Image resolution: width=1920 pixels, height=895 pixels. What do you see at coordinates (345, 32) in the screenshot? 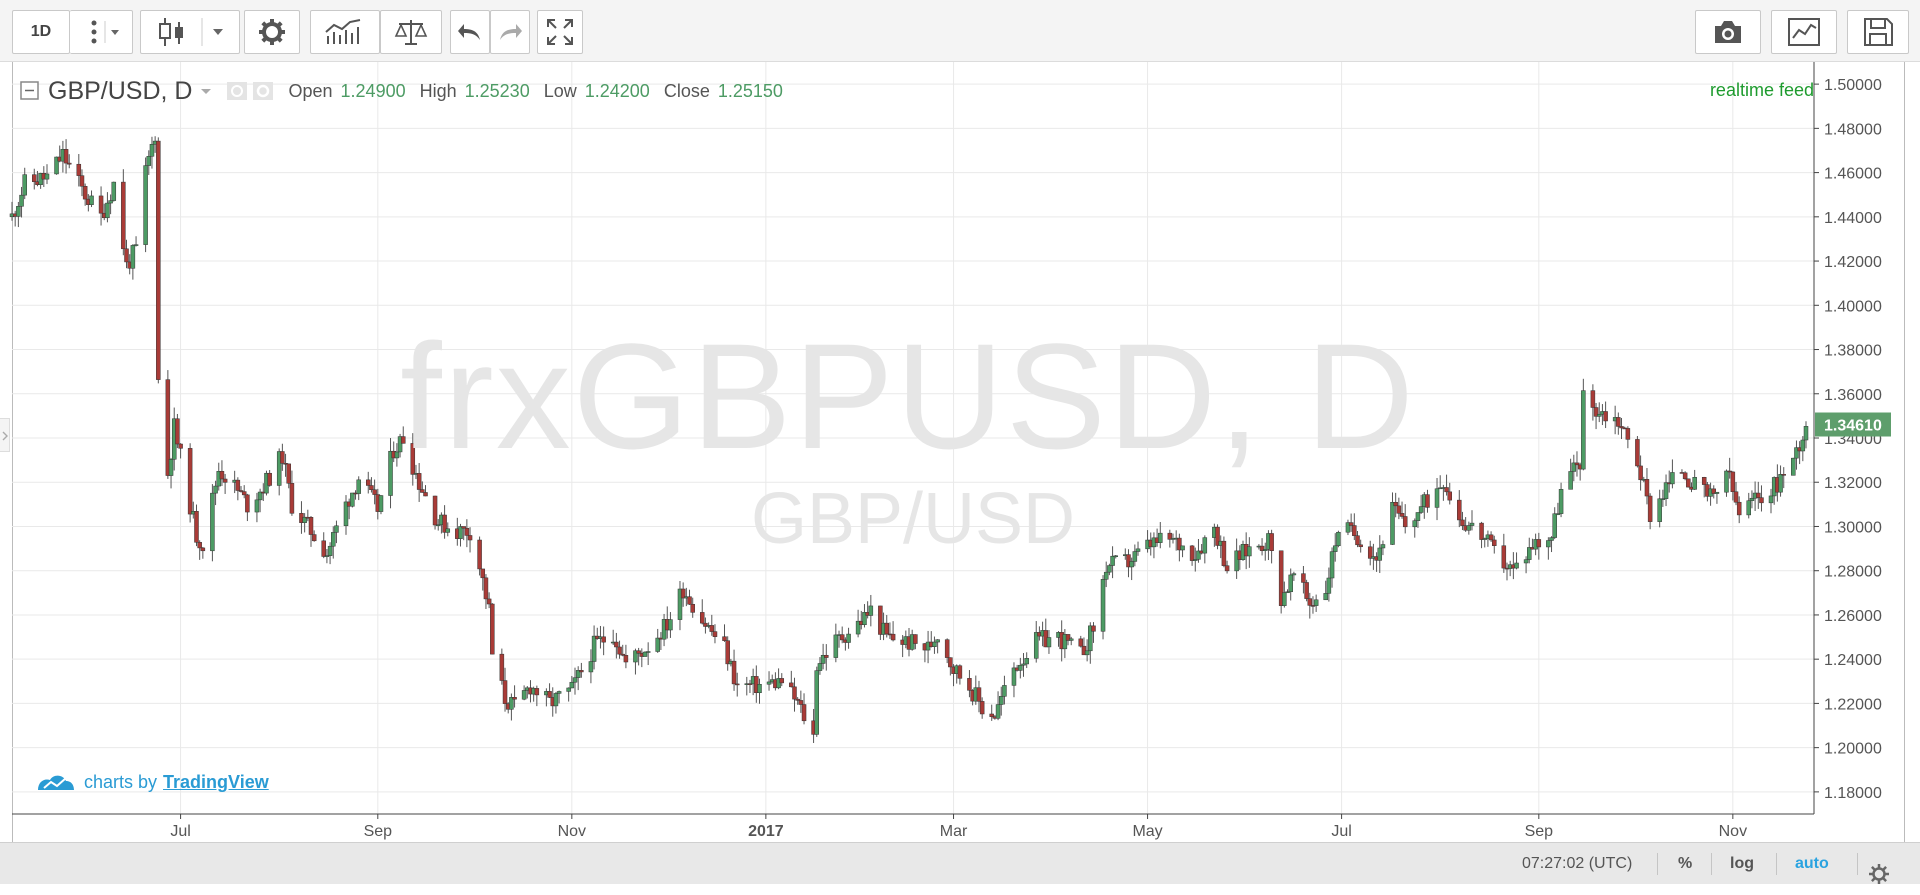
I see `indicators-button` at bounding box center [345, 32].